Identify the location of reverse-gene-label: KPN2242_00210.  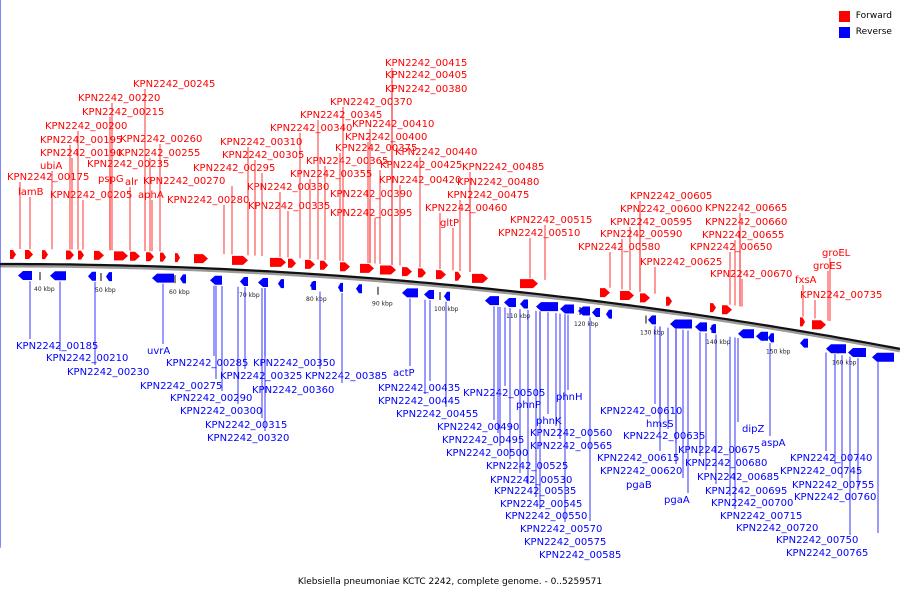
(87, 358).